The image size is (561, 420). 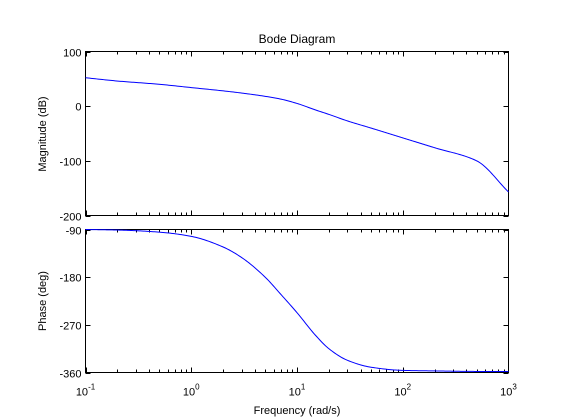 I want to click on magnitude-tick-labels: 100 0 -100 -200, so click(x=70, y=136).